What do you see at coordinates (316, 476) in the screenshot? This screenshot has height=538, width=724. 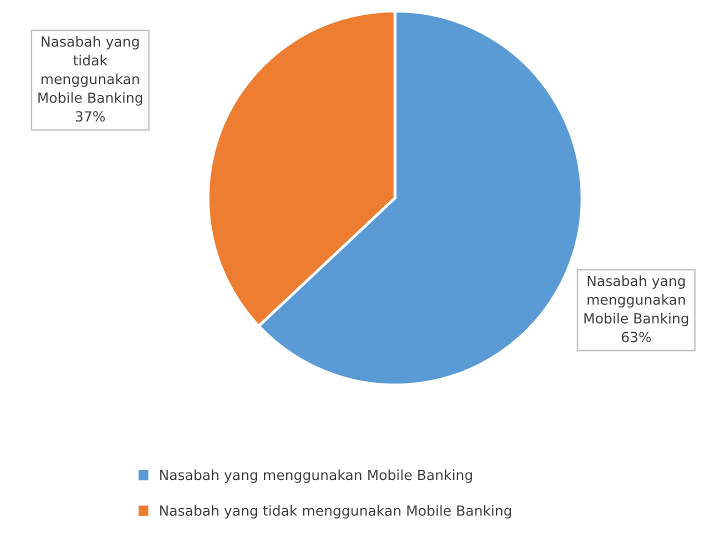 I see `legend-label: Nasabah yang menggunakan Mobile Banking` at bounding box center [316, 476].